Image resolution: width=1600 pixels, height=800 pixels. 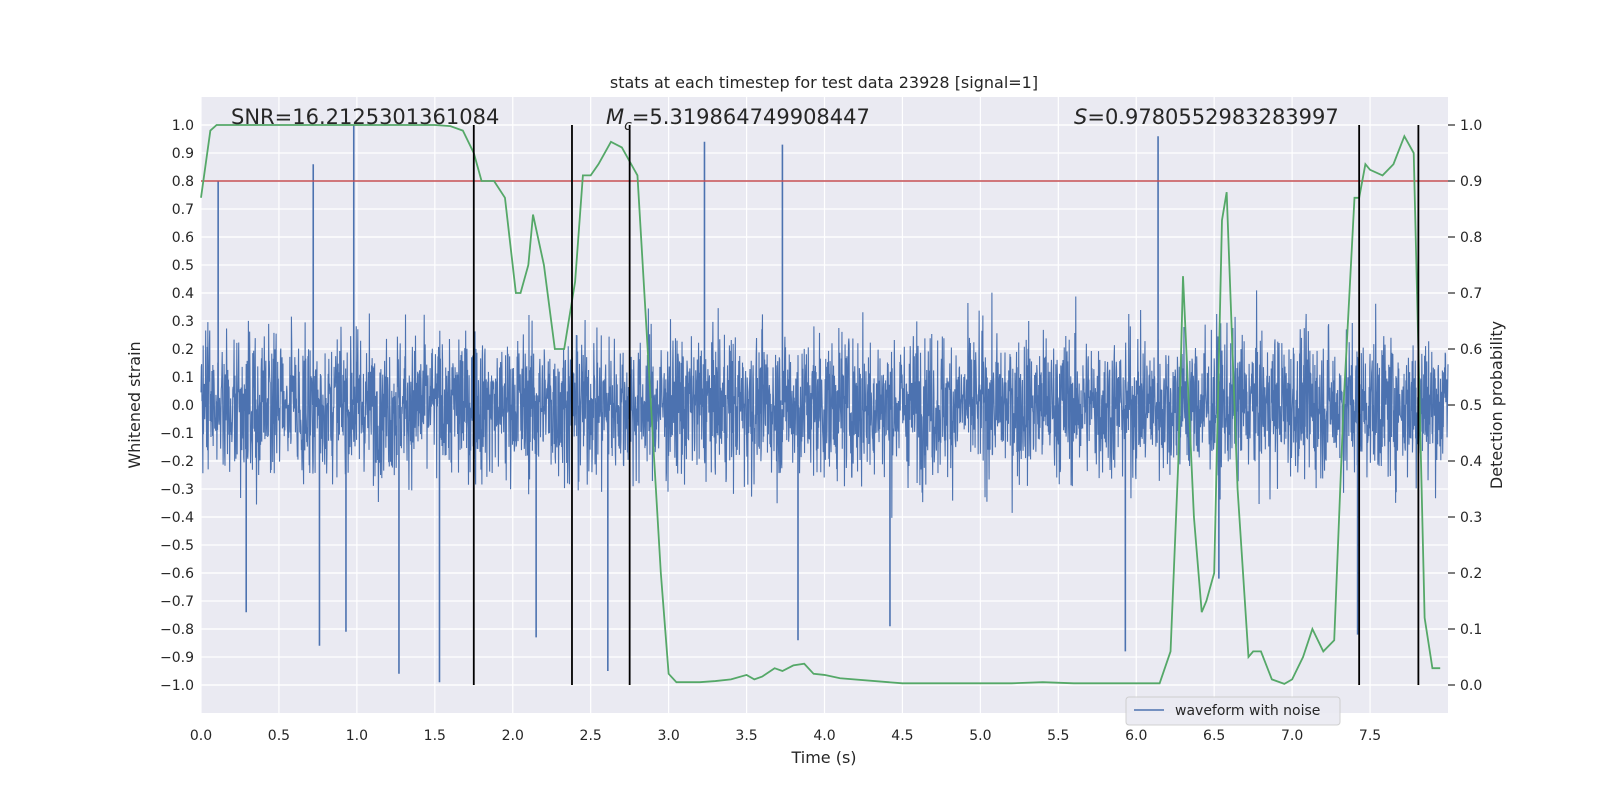 I want to click on legend-label: waveform with noise, so click(x=1247, y=711).